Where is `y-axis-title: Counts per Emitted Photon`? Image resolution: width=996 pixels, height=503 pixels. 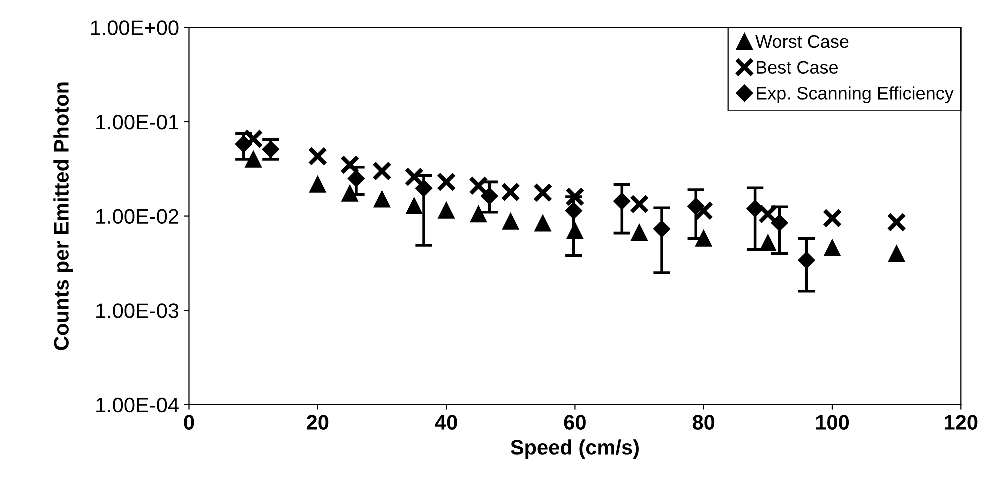 y-axis-title: Counts per Emitted Photon is located at coordinates (64, 216).